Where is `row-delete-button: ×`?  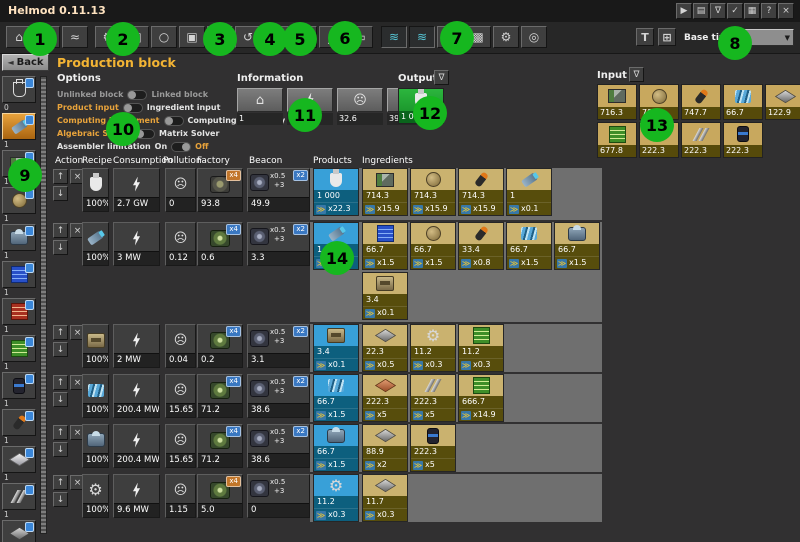
row-delete-button: × is located at coordinates (77, 230).